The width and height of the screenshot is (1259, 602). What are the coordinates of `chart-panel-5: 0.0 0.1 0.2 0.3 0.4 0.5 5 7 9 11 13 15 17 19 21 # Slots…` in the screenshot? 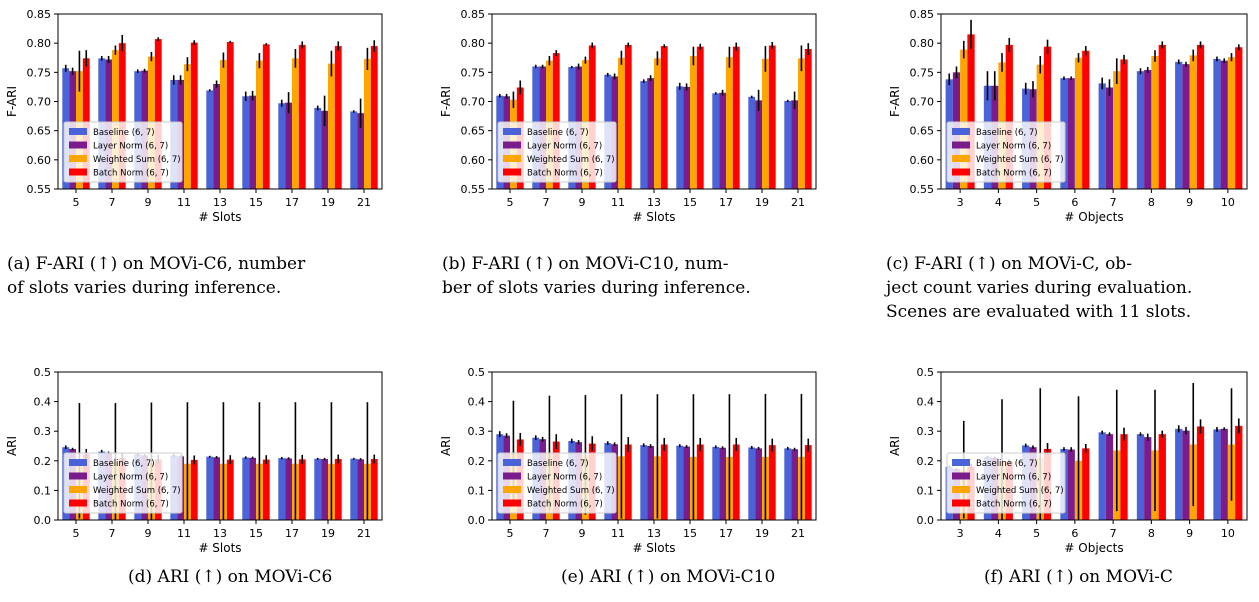 It's located at (628, 476).